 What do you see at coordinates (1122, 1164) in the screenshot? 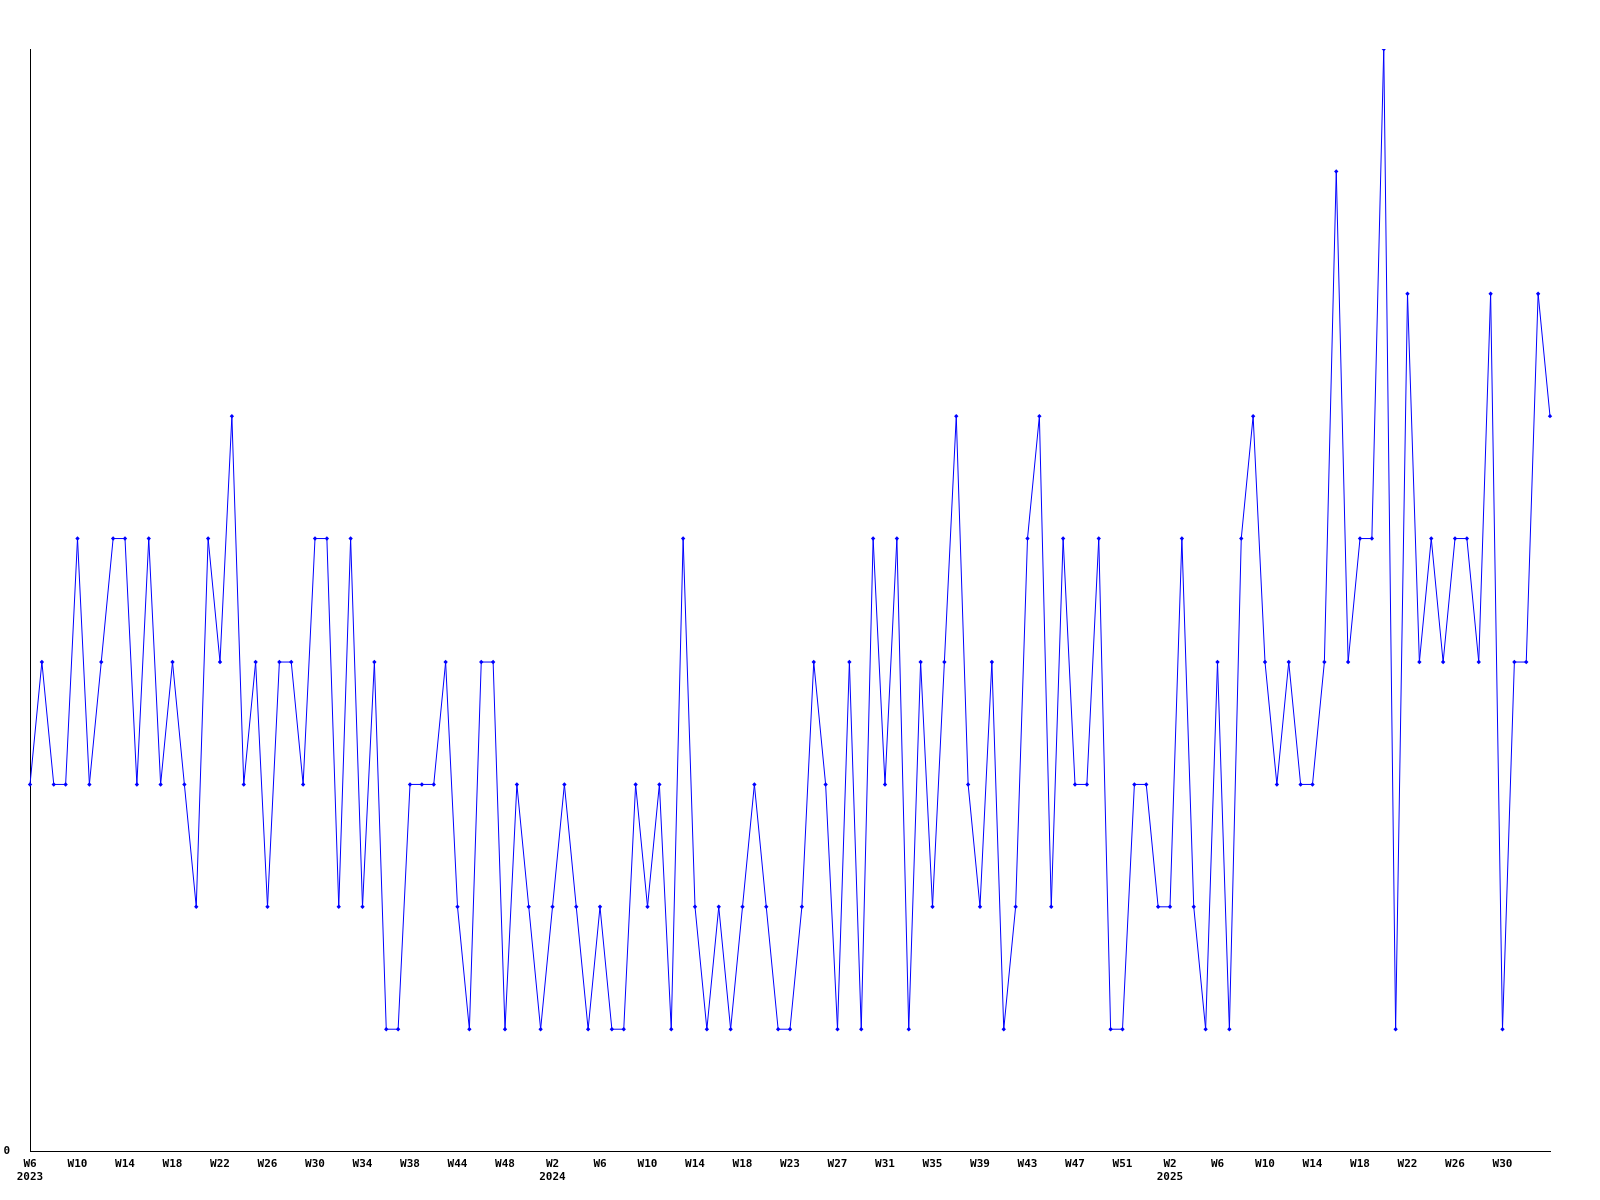
I see `x-tick-label: W51` at bounding box center [1122, 1164].